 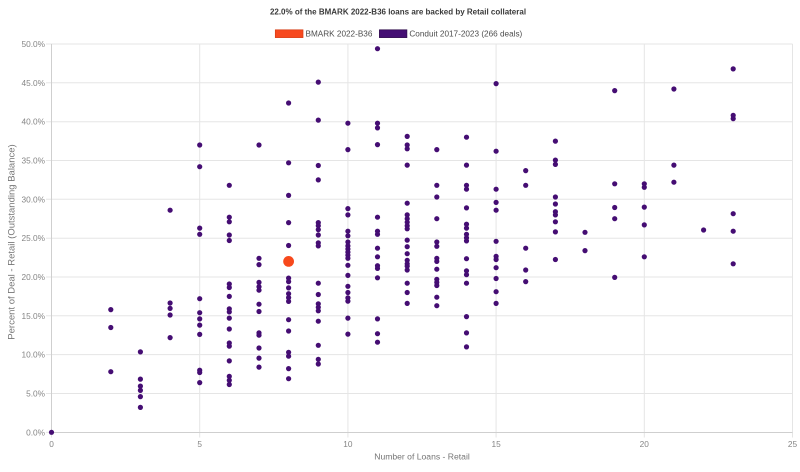 I want to click on svg-text: Conduit 2017-2023 (266 deals), so click(x=465, y=33).